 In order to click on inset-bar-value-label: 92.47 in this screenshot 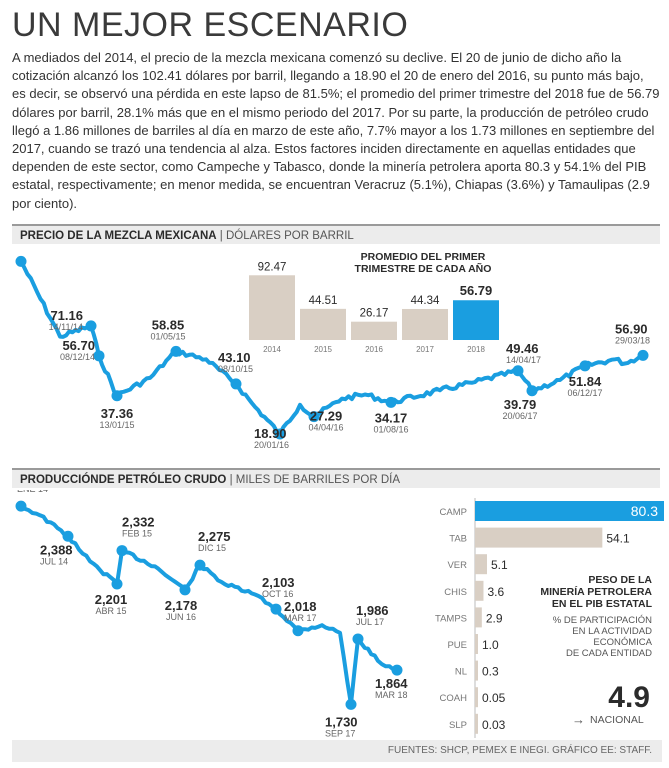, I will do `click(272, 267)`.